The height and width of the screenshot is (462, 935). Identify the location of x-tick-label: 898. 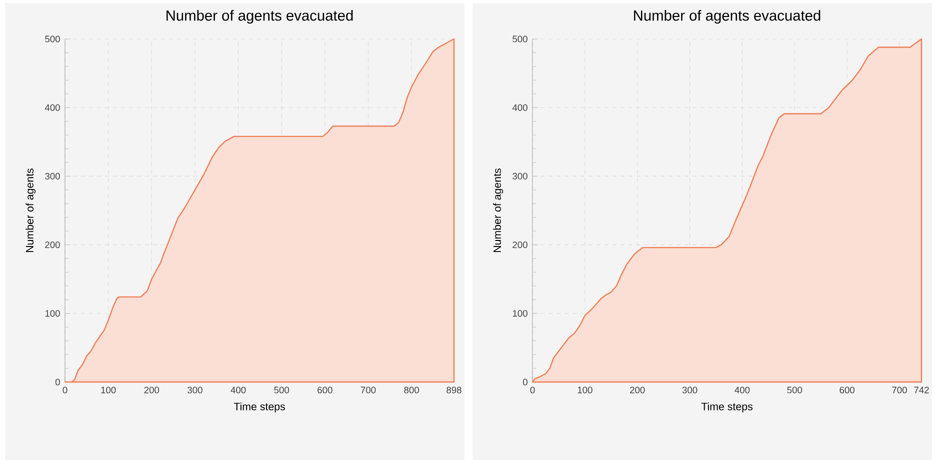
(454, 390).